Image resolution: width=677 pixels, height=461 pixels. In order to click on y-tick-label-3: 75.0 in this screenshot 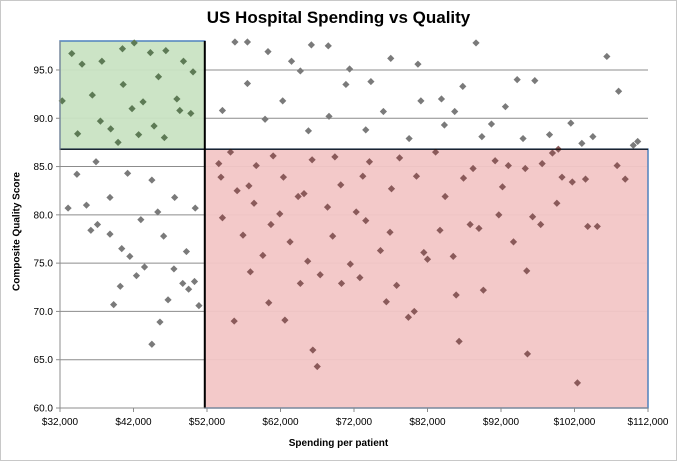, I will do `click(44, 264)`.